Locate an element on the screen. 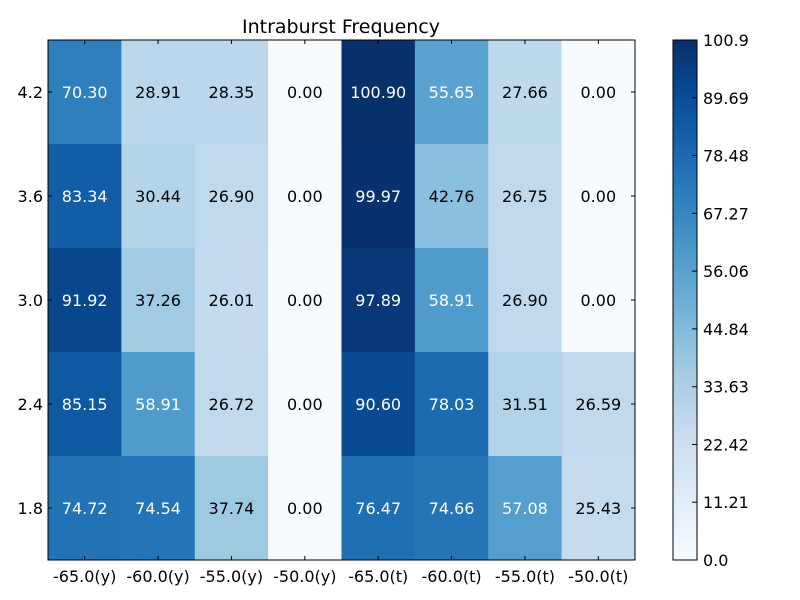 The image size is (800, 600). colorbar-tick-label: 56.06 is located at coordinates (726, 271).